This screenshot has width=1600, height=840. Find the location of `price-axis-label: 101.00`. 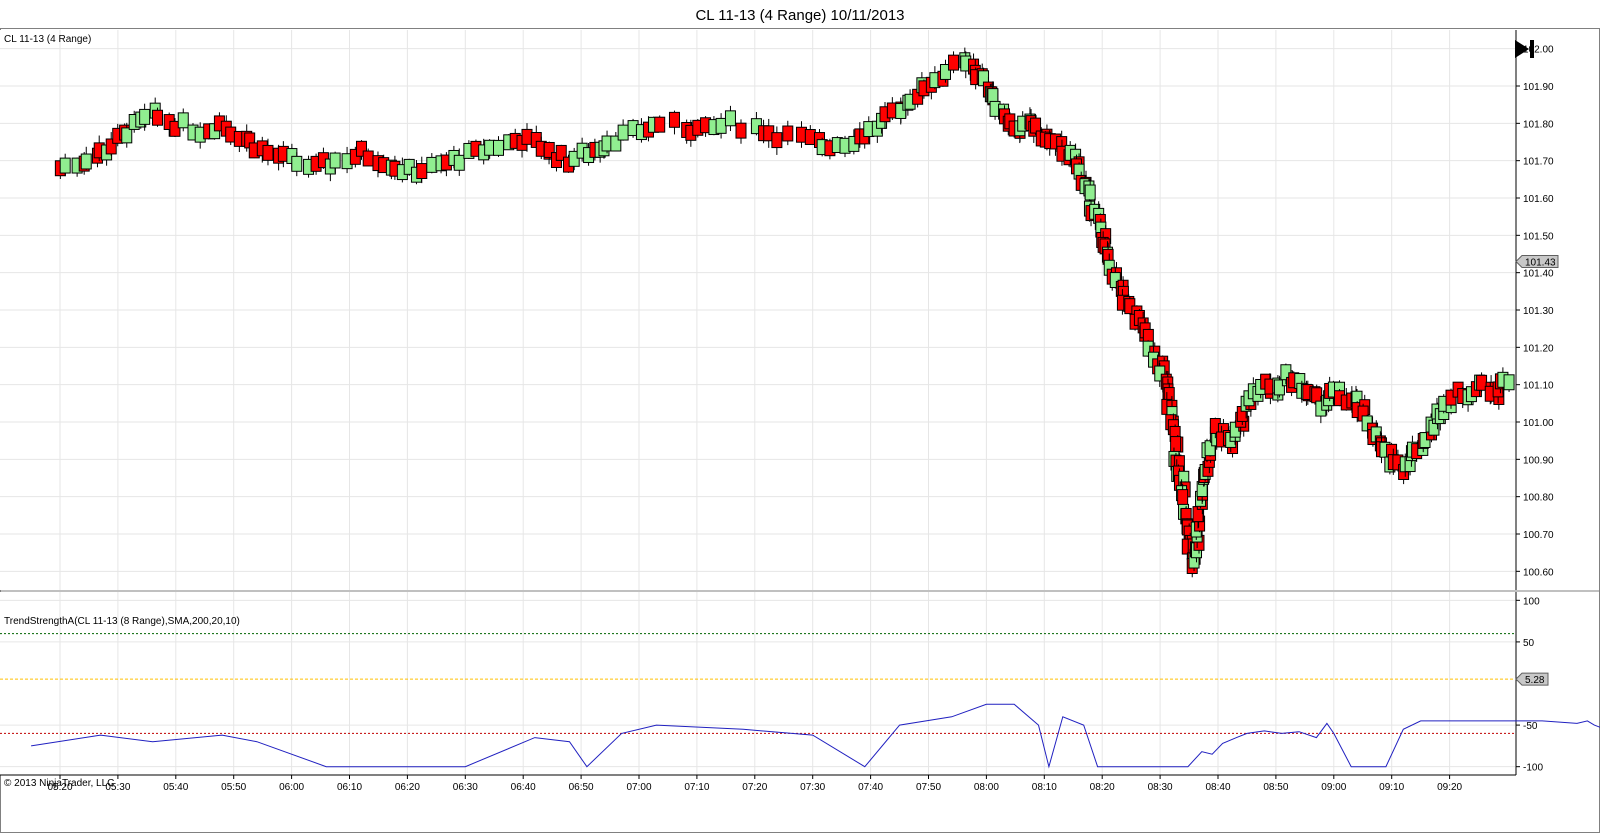

price-axis-label: 101.00 is located at coordinates (1538, 423).